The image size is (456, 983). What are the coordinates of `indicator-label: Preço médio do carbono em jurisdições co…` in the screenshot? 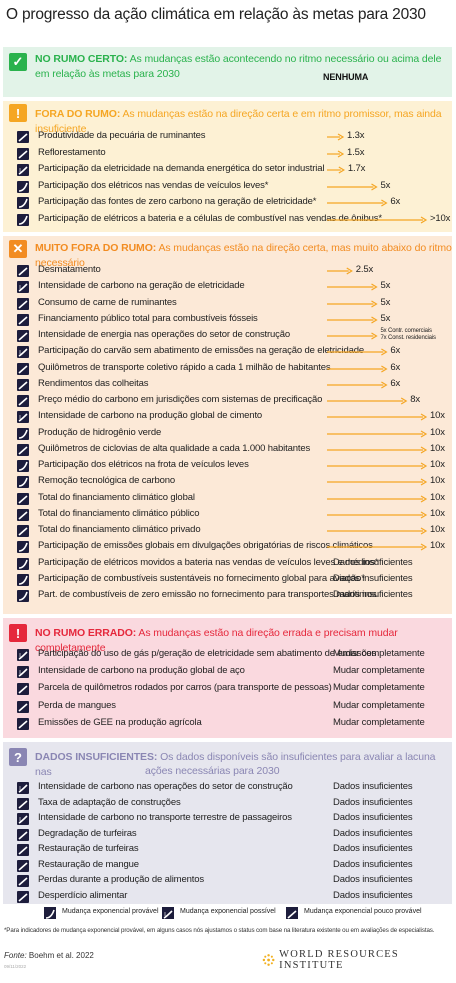 It's located at (180, 399).